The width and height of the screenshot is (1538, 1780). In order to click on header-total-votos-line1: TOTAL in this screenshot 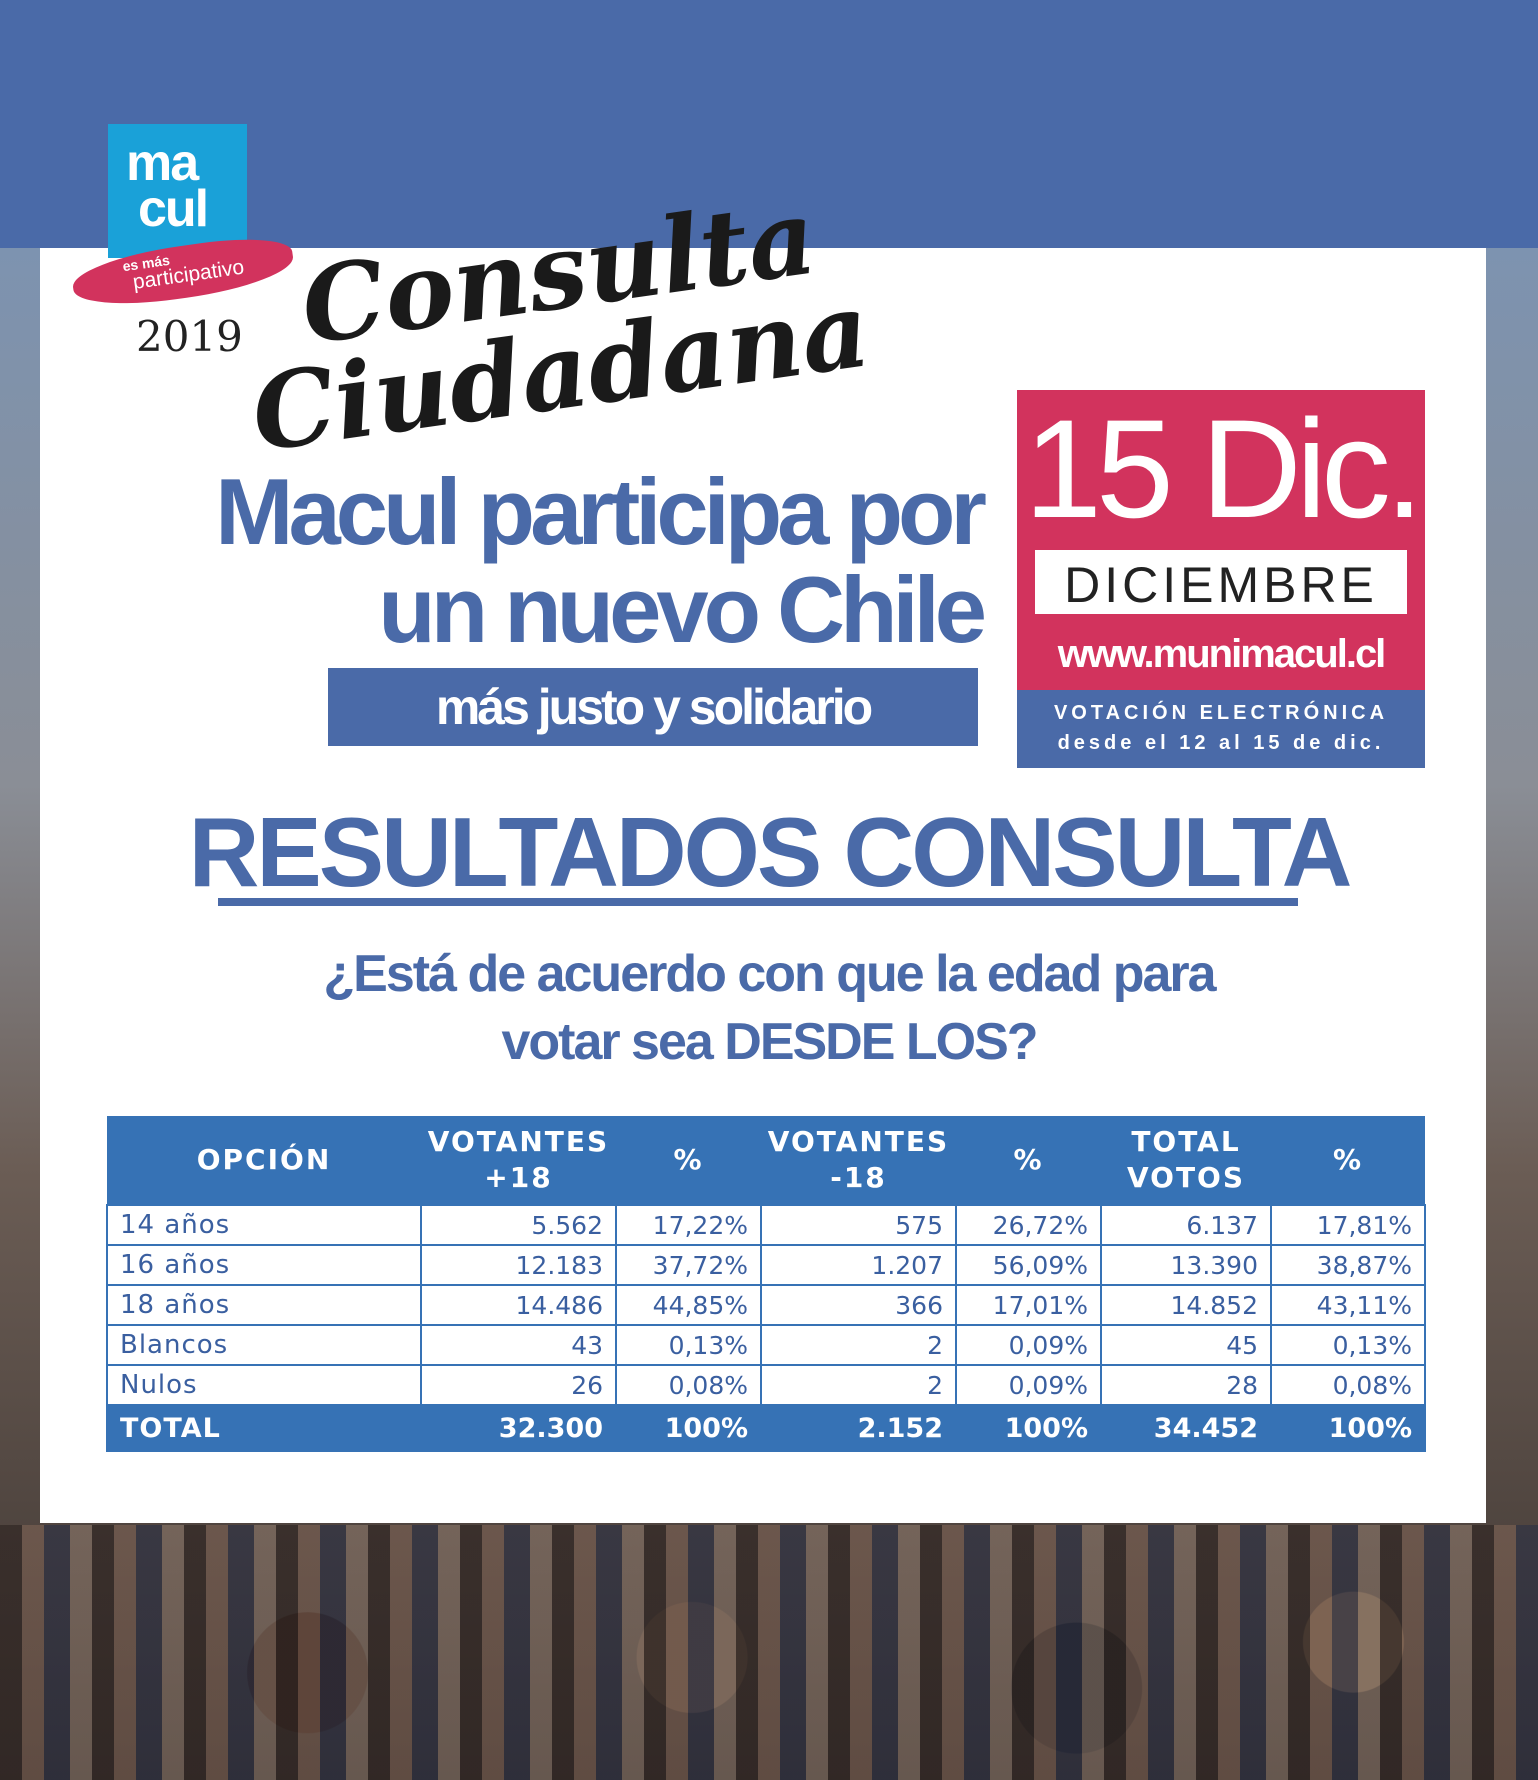, I will do `click(1186, 1141)`.